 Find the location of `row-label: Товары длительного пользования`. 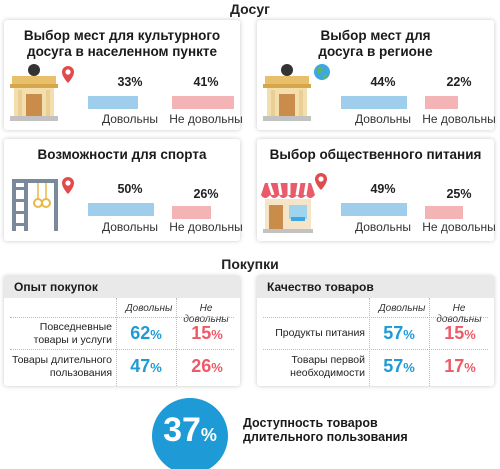

row-label: Товары длительного пользования is located at coordinates (61, 366).